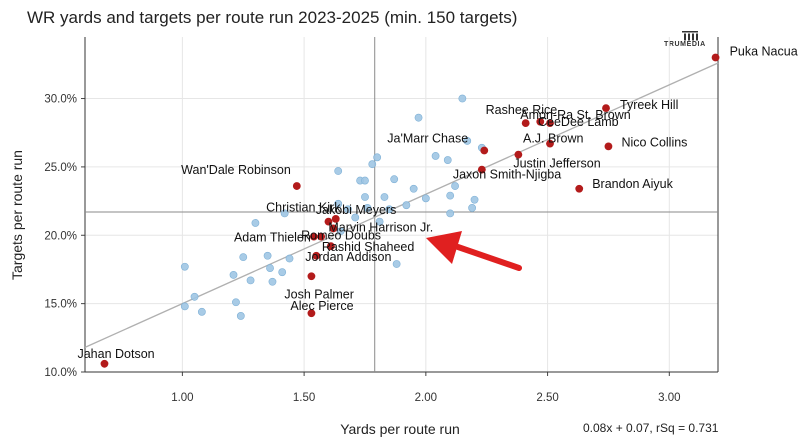 This screenshot has width=808, height=442. I want to click on point-label: Jaxon Smith-Njigba, so click(507, 175).